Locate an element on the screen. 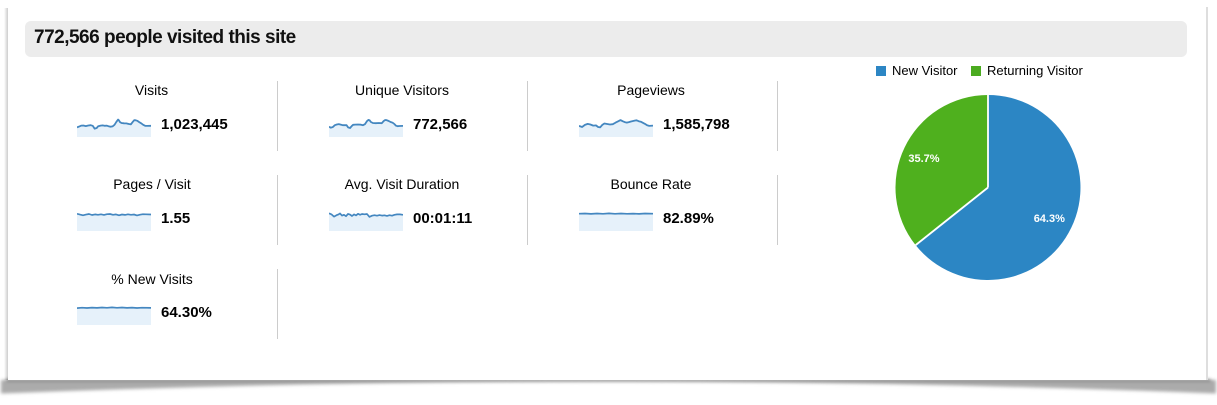 The width and height of the screenshot is (1217, 405). svg-text: 35.7% is located at coordinates (923, 159).